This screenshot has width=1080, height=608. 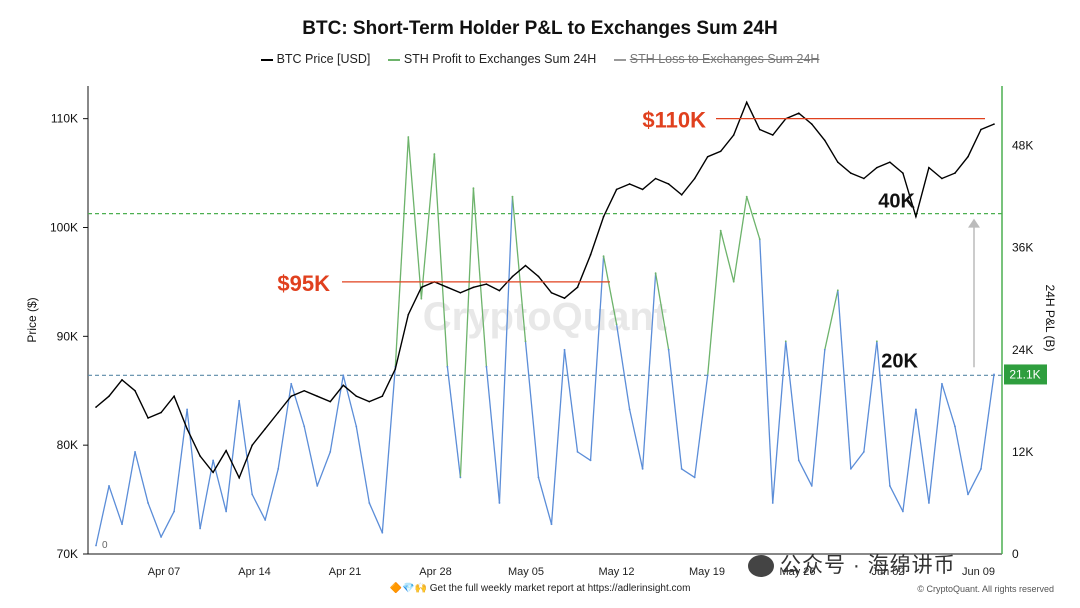 I want to click on copyright: © CryptoQuant. All rights reserved, so click(x=985, y=589).